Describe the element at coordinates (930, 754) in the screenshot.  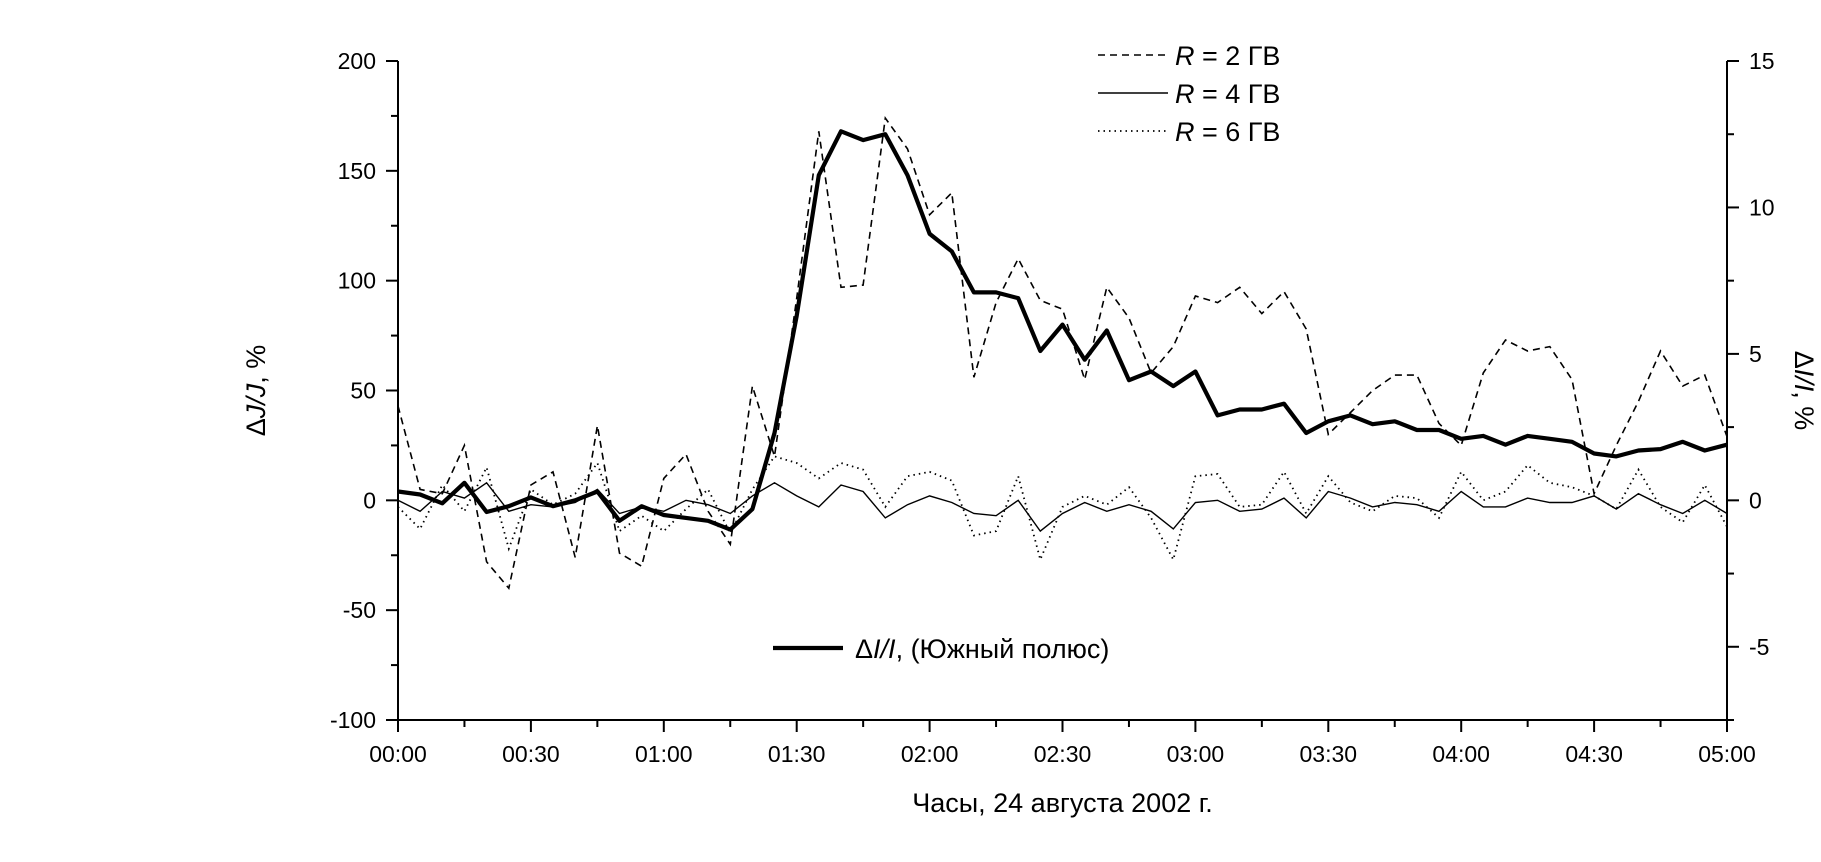
I see `x-tick-label: 02:00` at that location.